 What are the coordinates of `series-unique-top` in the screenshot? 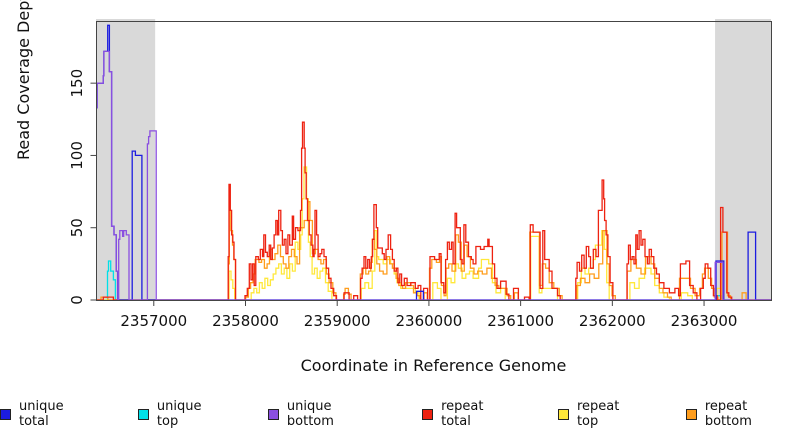 It's located at (433, 280).